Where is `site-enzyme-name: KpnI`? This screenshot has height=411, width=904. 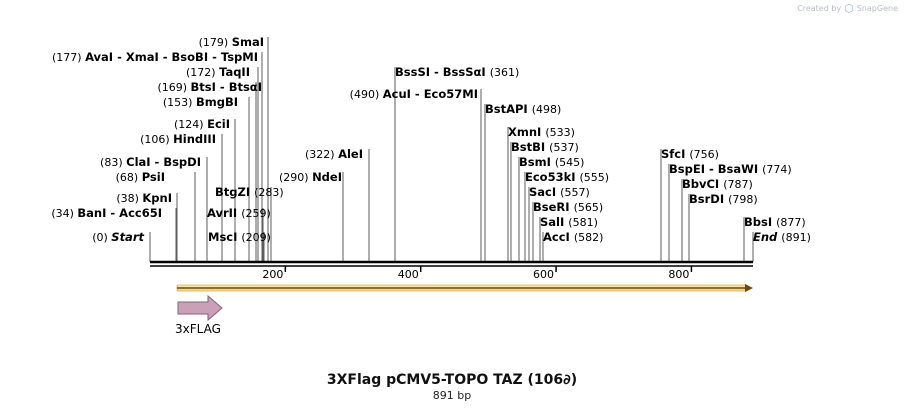 site-enzyme-name: KpnI is located at coordinates (157, 198).